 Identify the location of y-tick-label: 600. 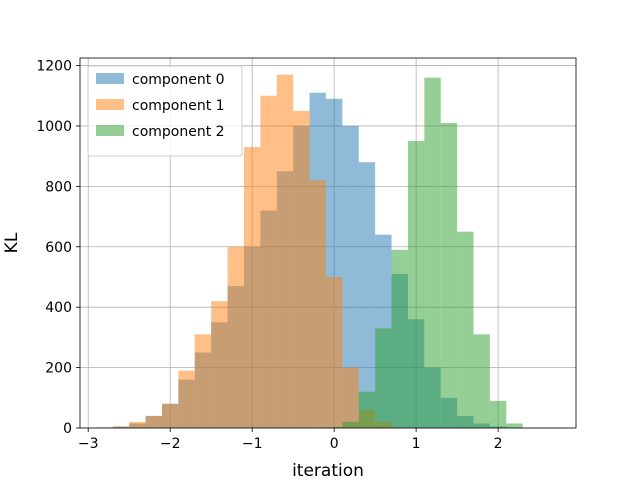
(58, 248).